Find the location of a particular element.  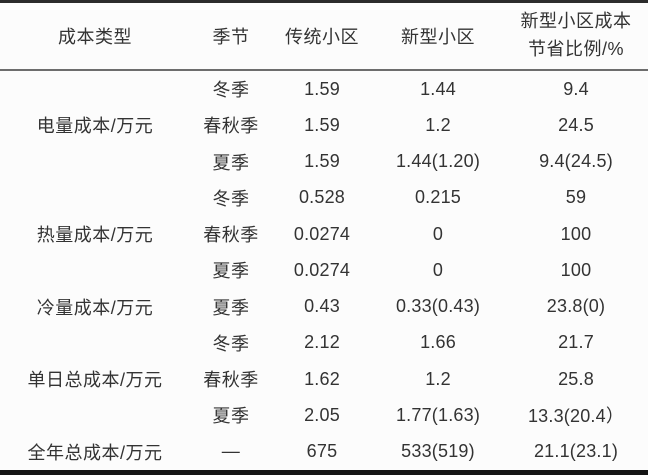

header-row: 成本类型 季节 传统小区 新型小区 新型小区成本 节省比例/% is located at coordinates (324, 36).